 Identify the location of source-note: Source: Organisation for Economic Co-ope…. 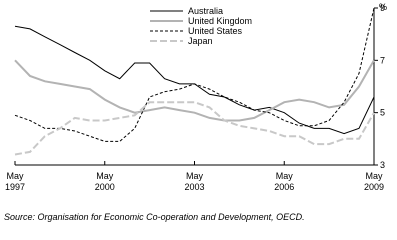
(154, 217).